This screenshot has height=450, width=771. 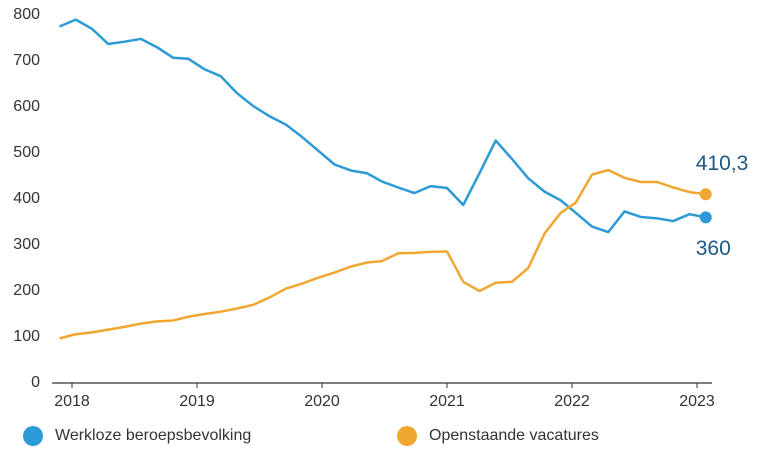 I want to click on y-tick-label: 200, so click(x=26, y=290).